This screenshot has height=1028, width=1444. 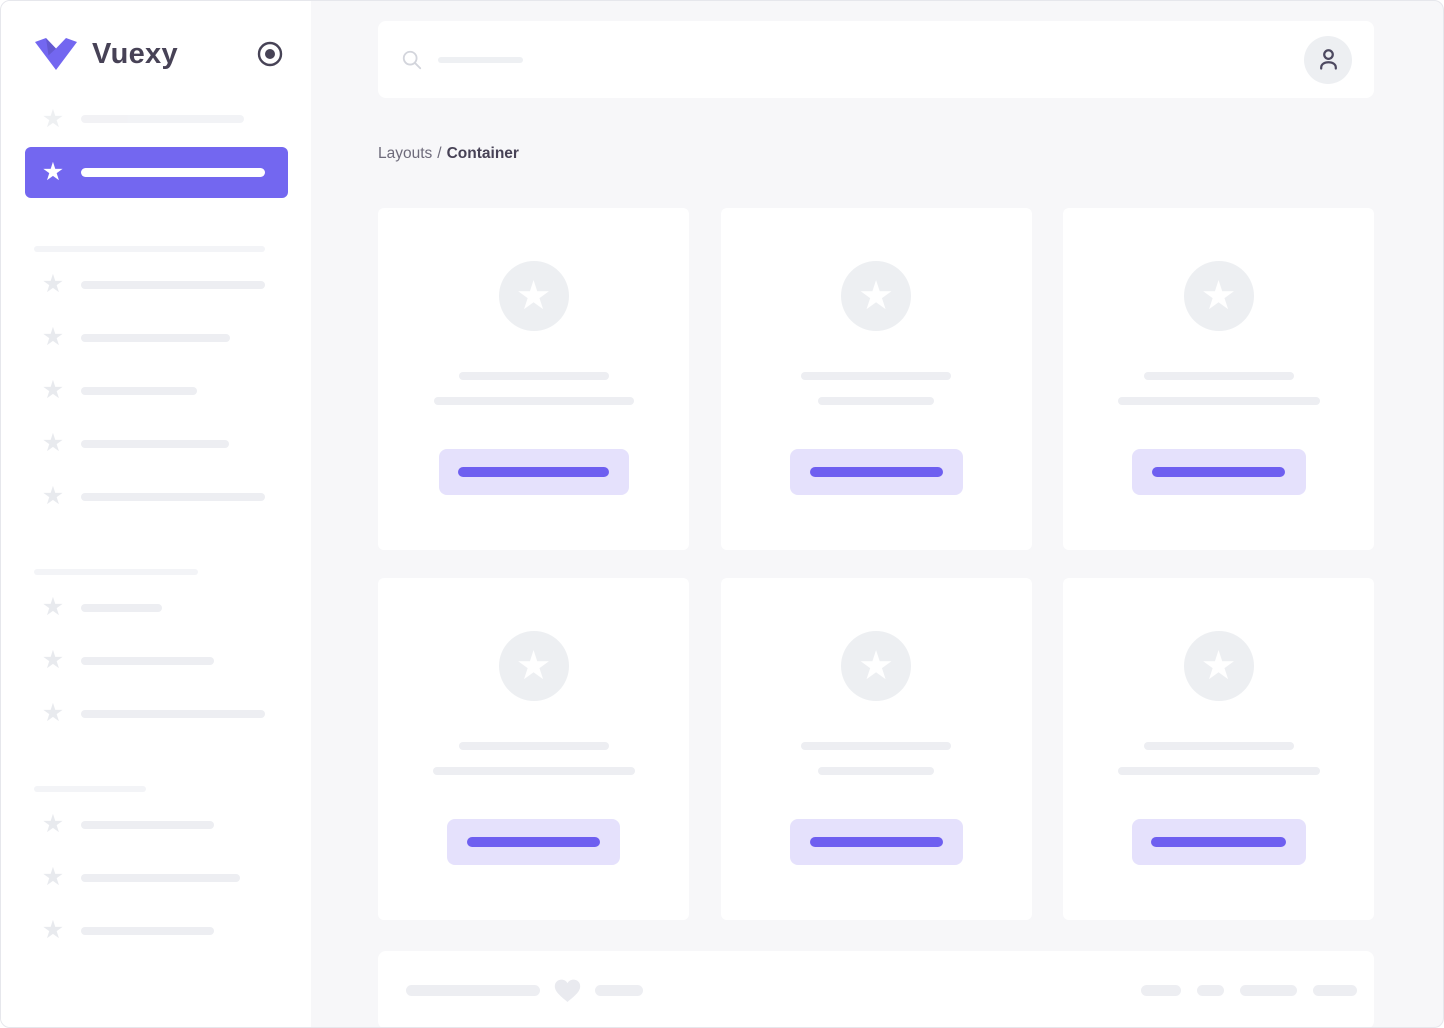 What do you see at coordinates (876, 59) in the screenshot?
I see `search-bar` at bounding box center [876, 59].